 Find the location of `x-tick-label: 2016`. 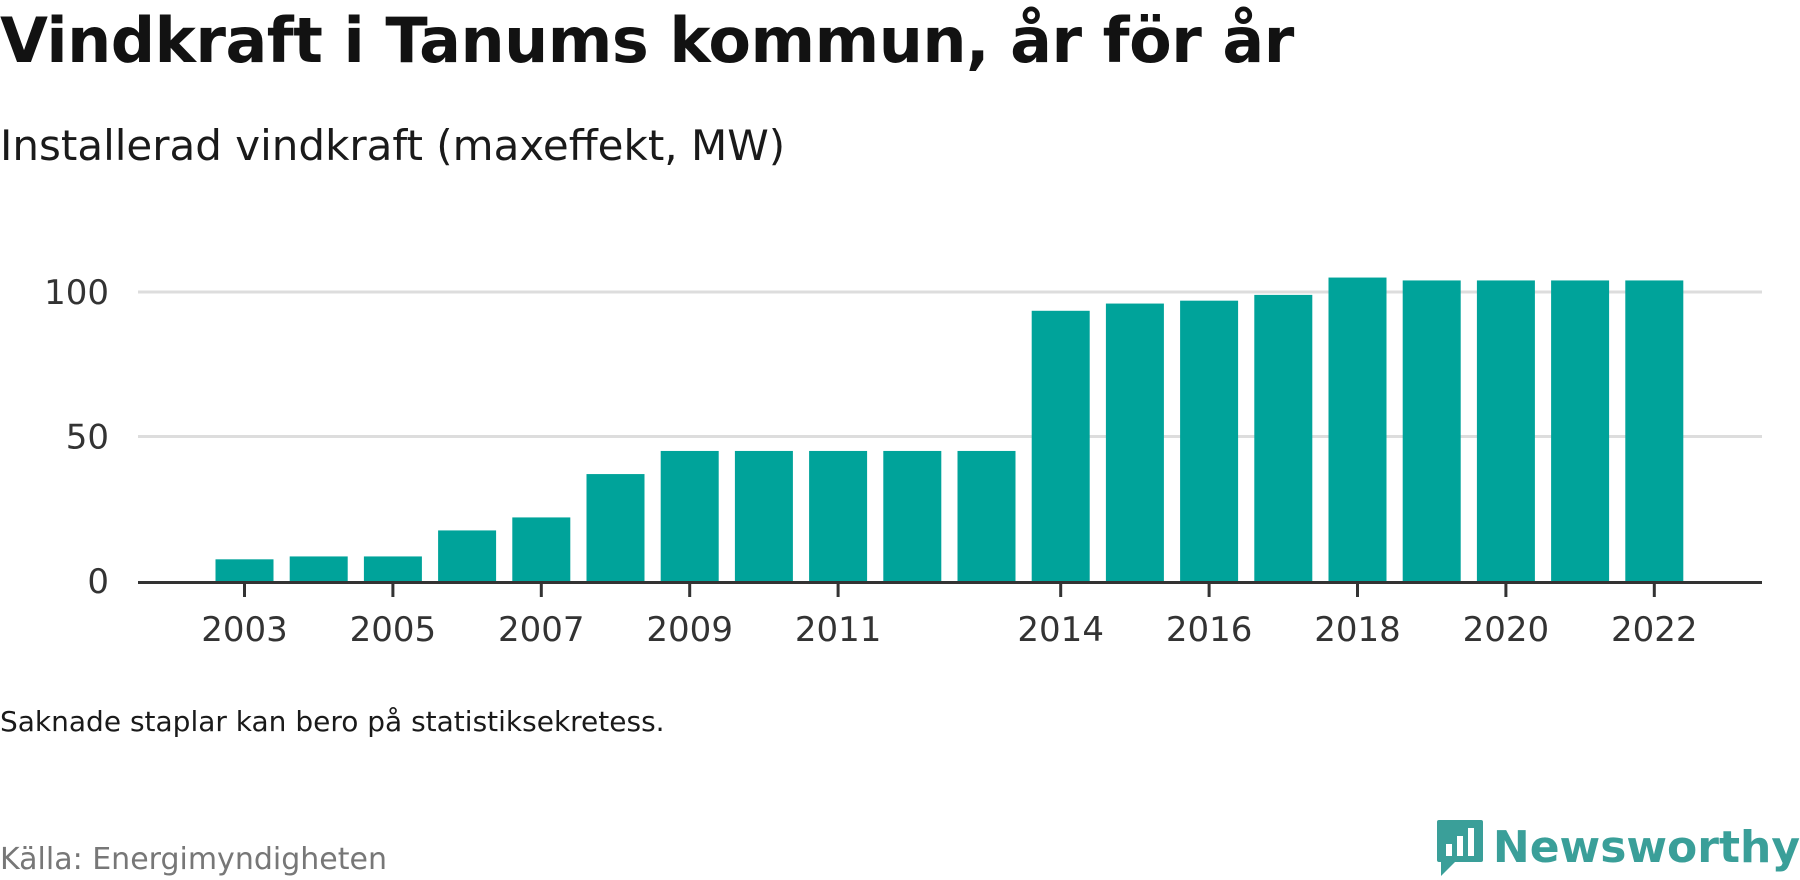

x-tick-label: 2016 is located at coordinates (1209, 630).